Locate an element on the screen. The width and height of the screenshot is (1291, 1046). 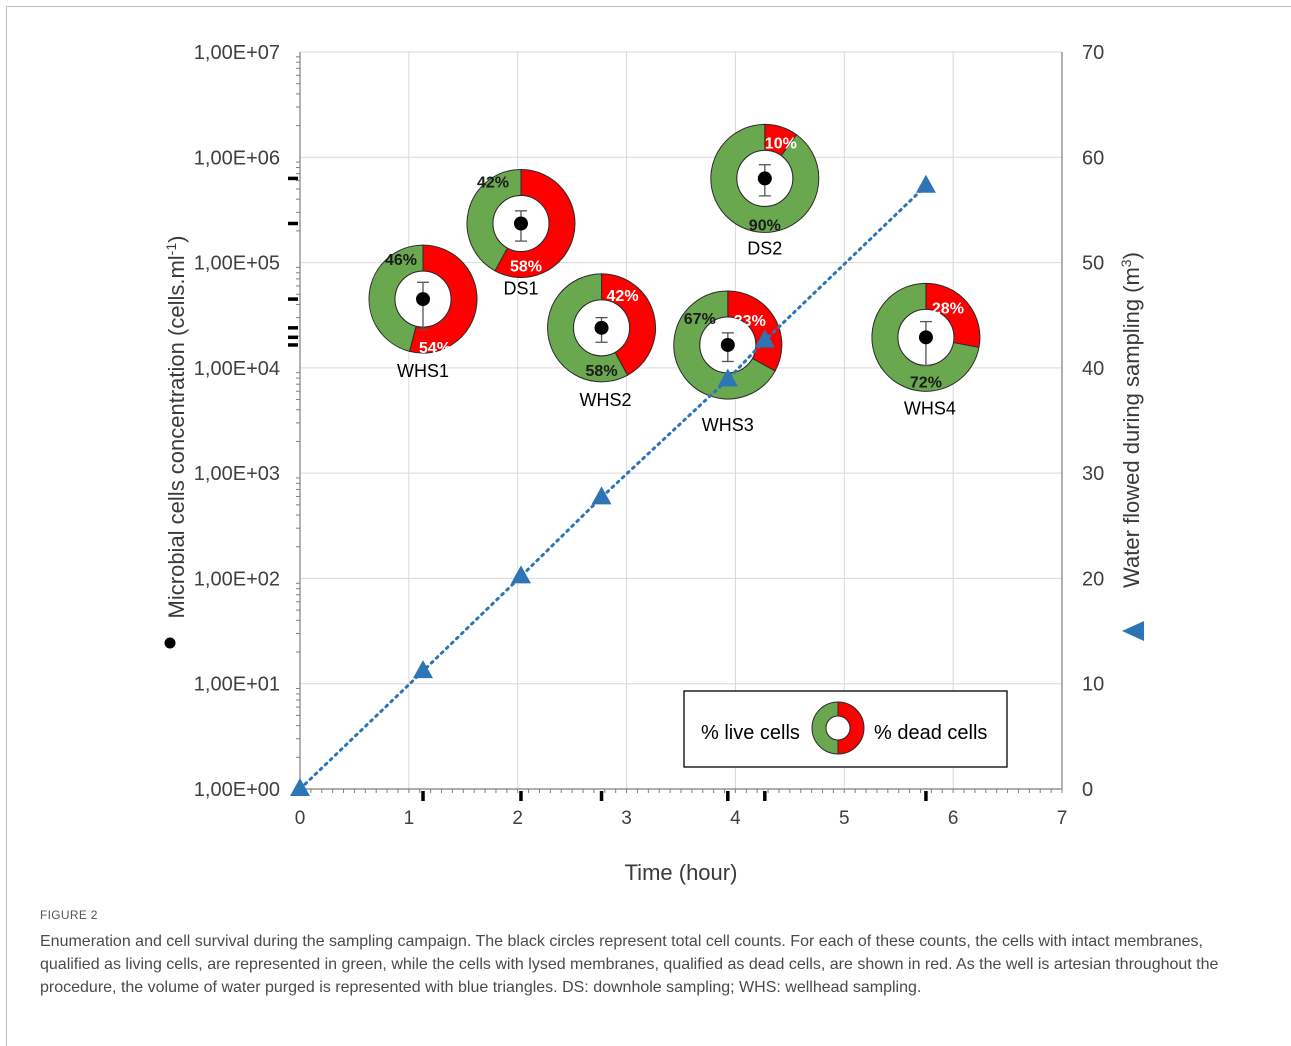
svg-text:Water flowed during sampling (: Water flowed during sampling (m3) is located at coordinates (1131, 420).